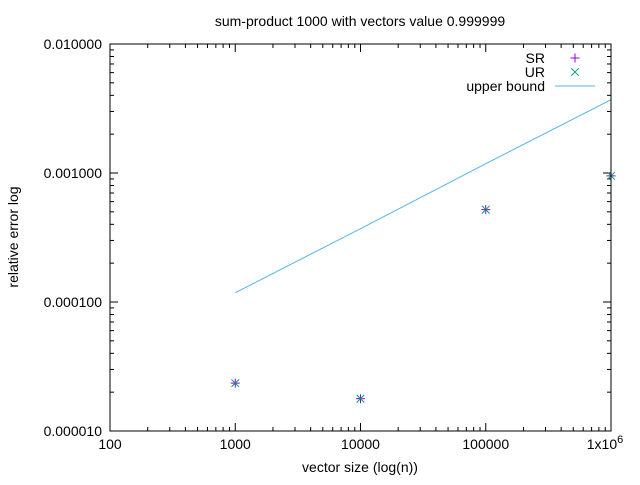 The height and width of the screenshot is (485, 640). Describe the element at coordinates (235, 444) in the screenshot. I see `x-tick-label: 1000` at that location.